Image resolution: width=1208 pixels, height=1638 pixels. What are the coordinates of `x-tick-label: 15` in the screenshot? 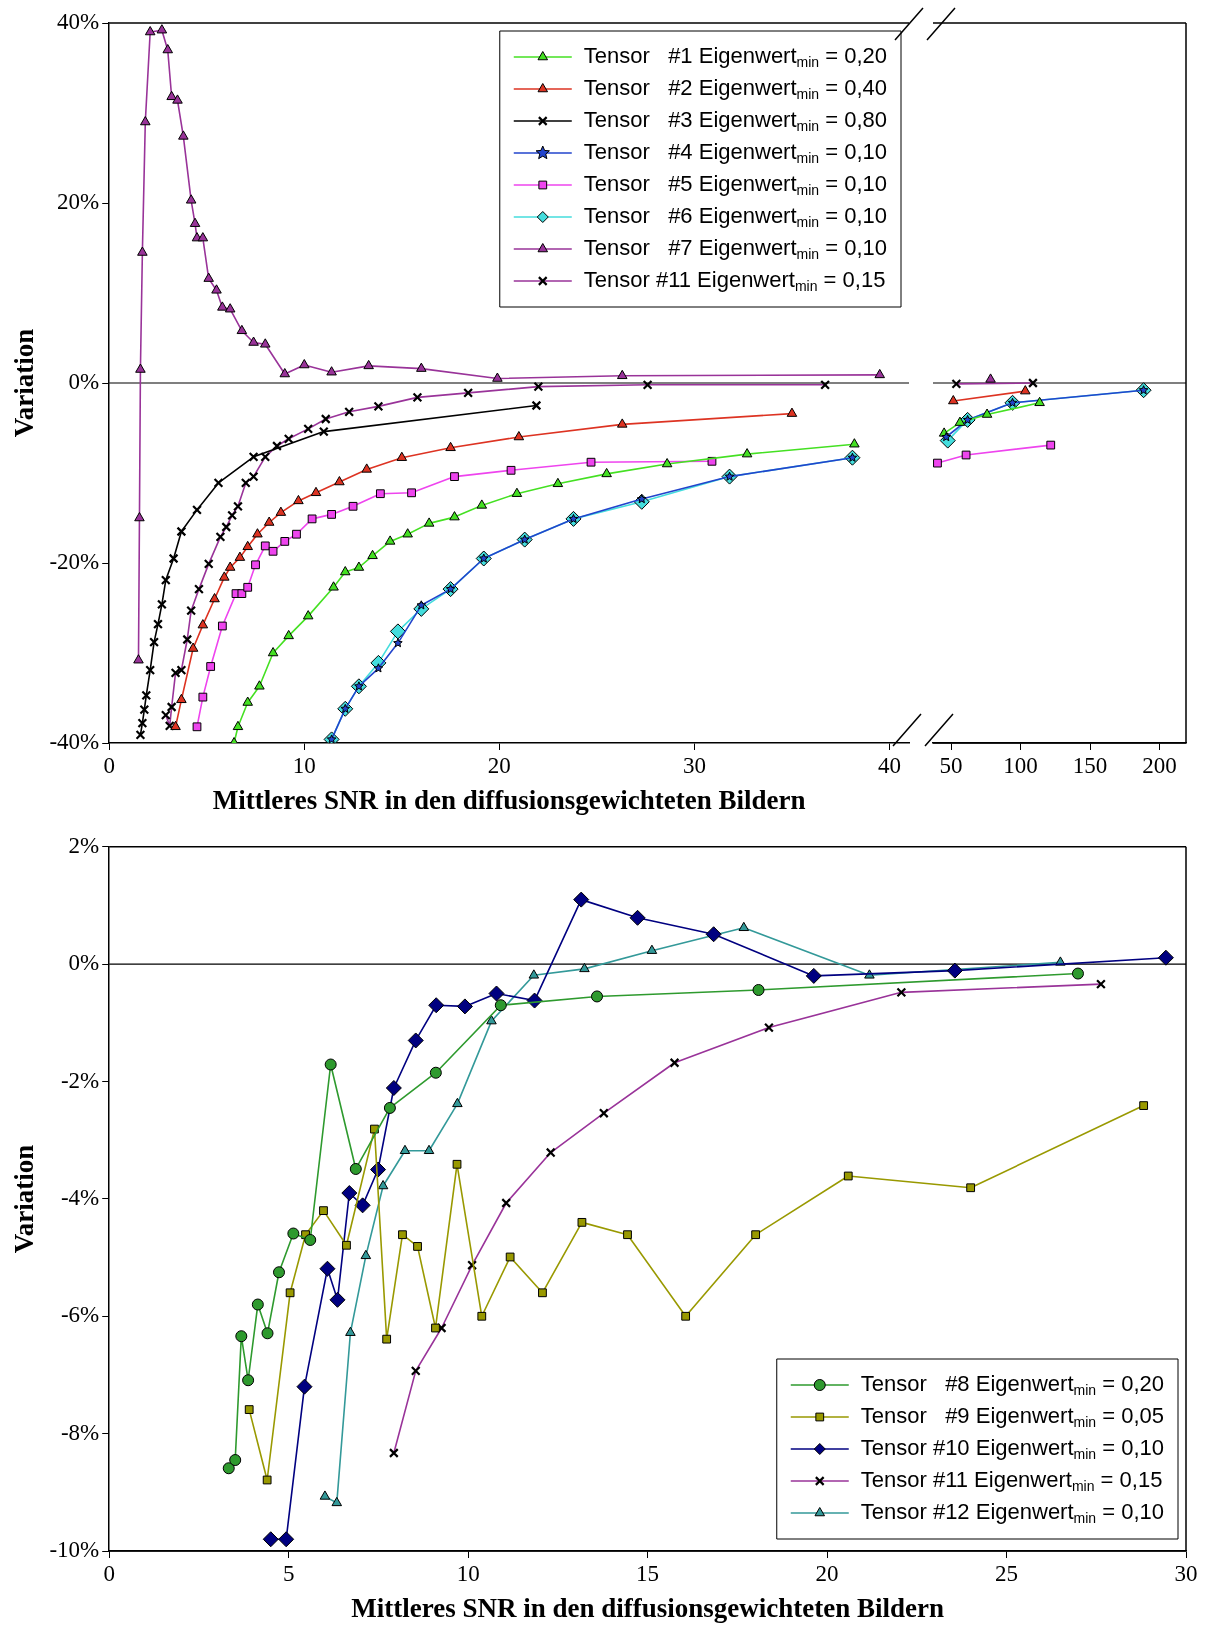 It's located at (648, 1573).